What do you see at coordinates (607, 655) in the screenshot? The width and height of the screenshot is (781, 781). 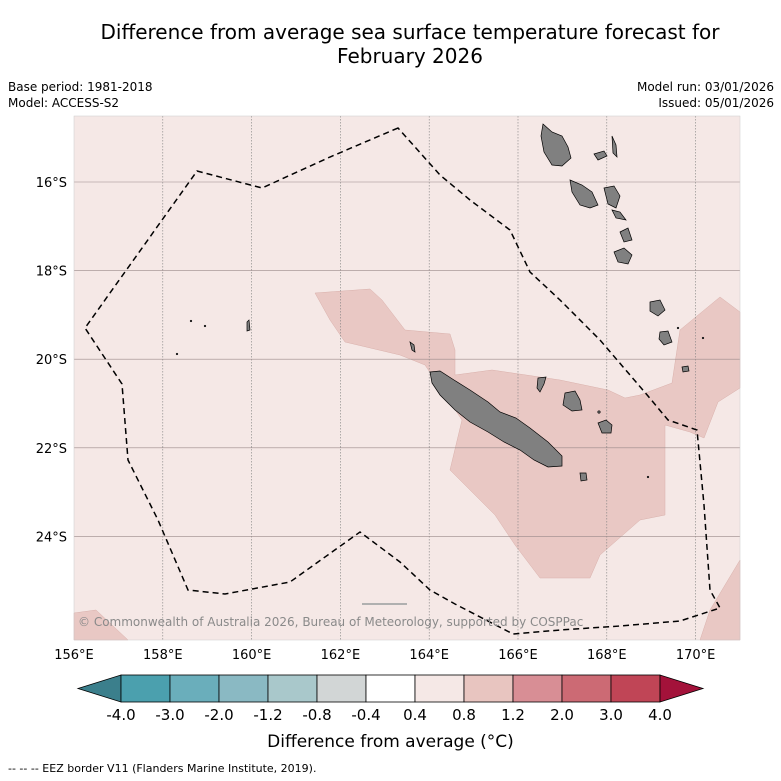 I see `lon-tick-label: 168°E` at bounding box center [607, 655].